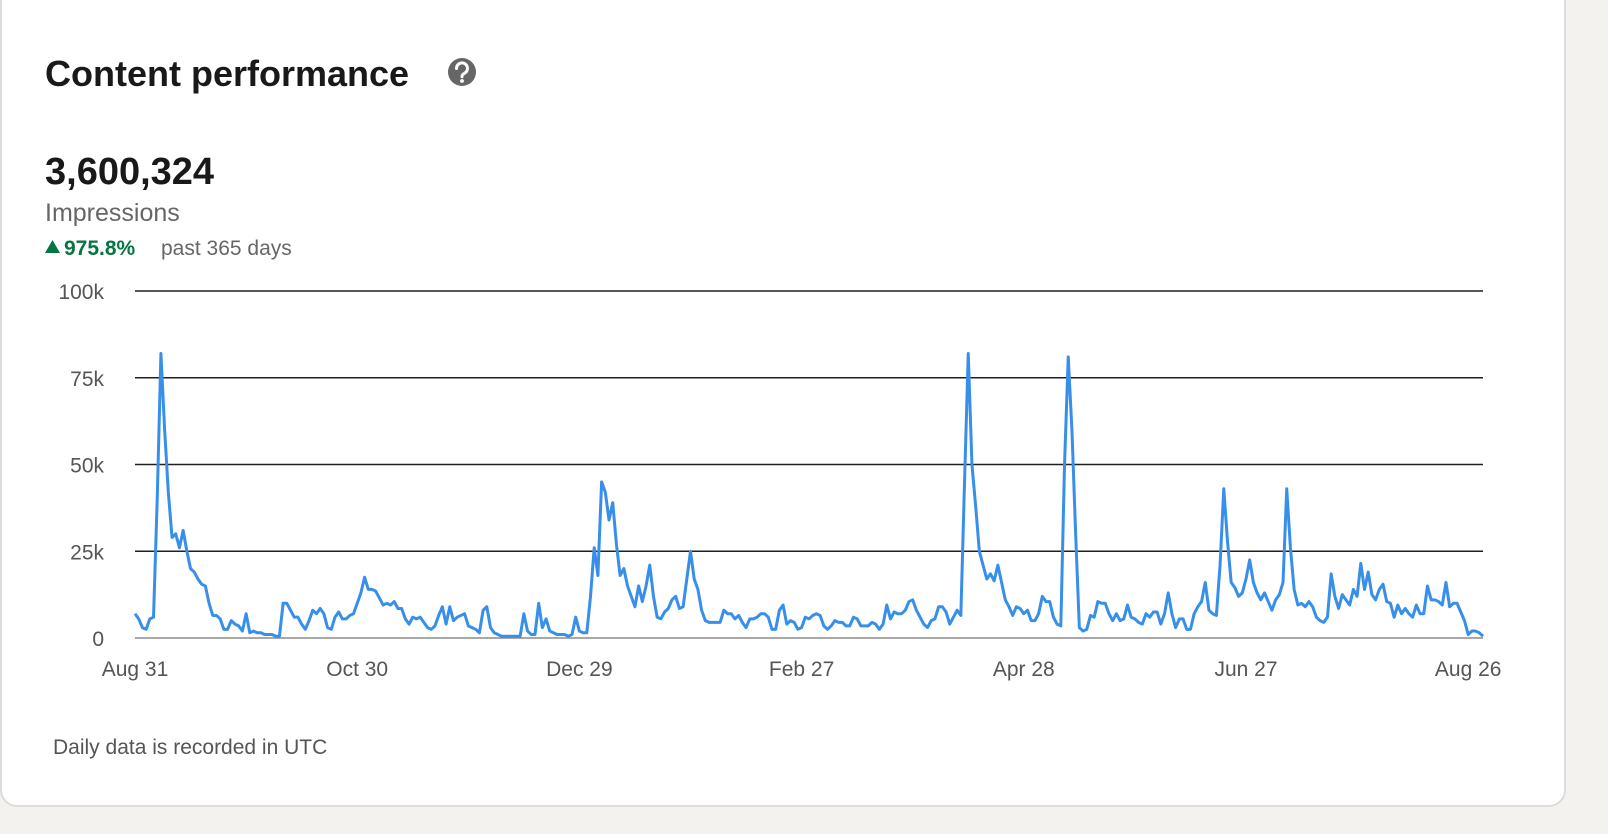  I want to click on help-icon, so click(462, 72).